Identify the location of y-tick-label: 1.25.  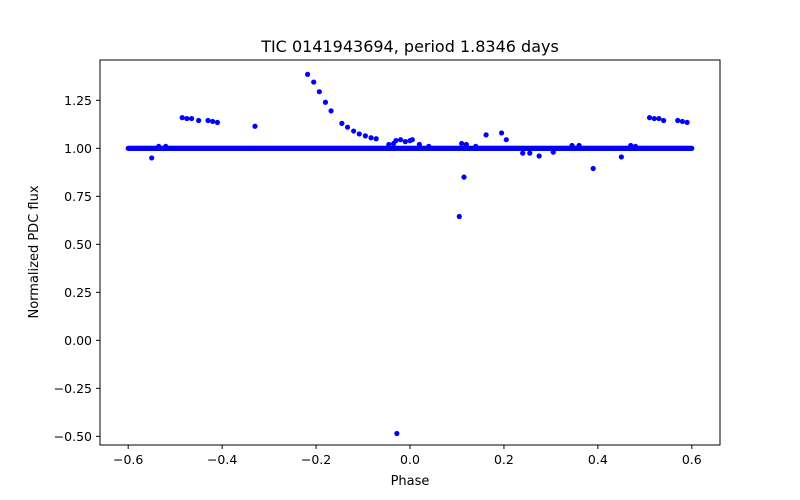
(78, 100).